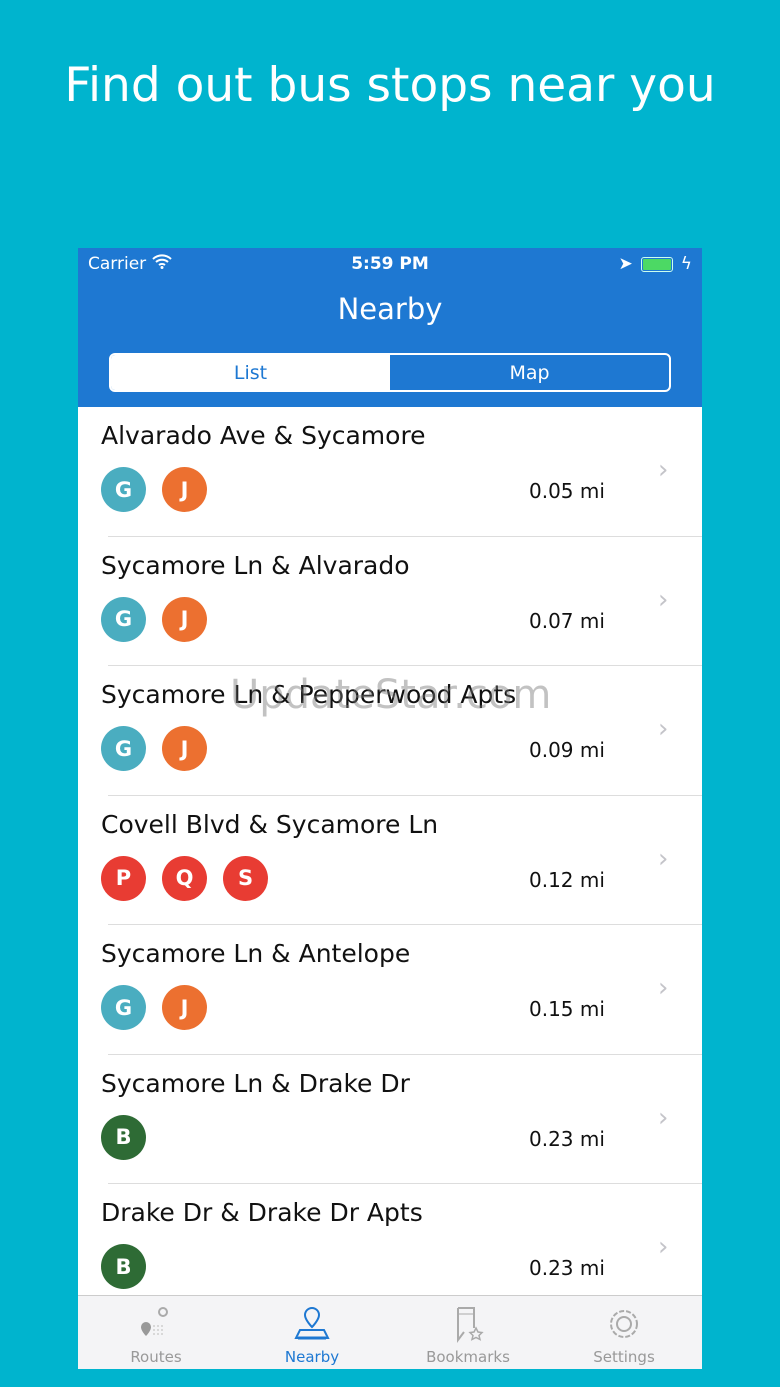 The width and height of the screenshot is (780, 1387). Describe the element at coordinates (401, 990) in the screenshot. I see `stop-row: Sycamore Ln & Antelope G J 0.15 mi ›` at that location.